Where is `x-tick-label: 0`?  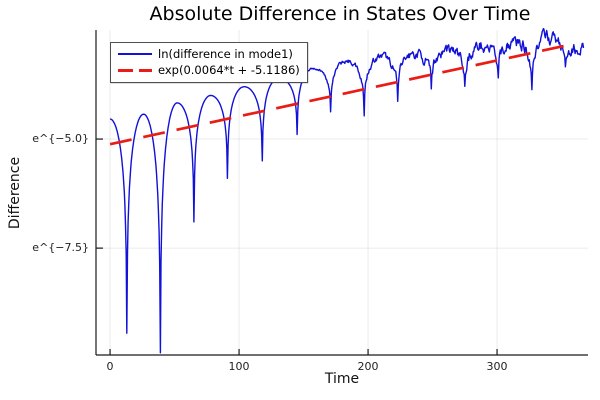
x-tick-label: 0 is located at coordinates (110, 366).